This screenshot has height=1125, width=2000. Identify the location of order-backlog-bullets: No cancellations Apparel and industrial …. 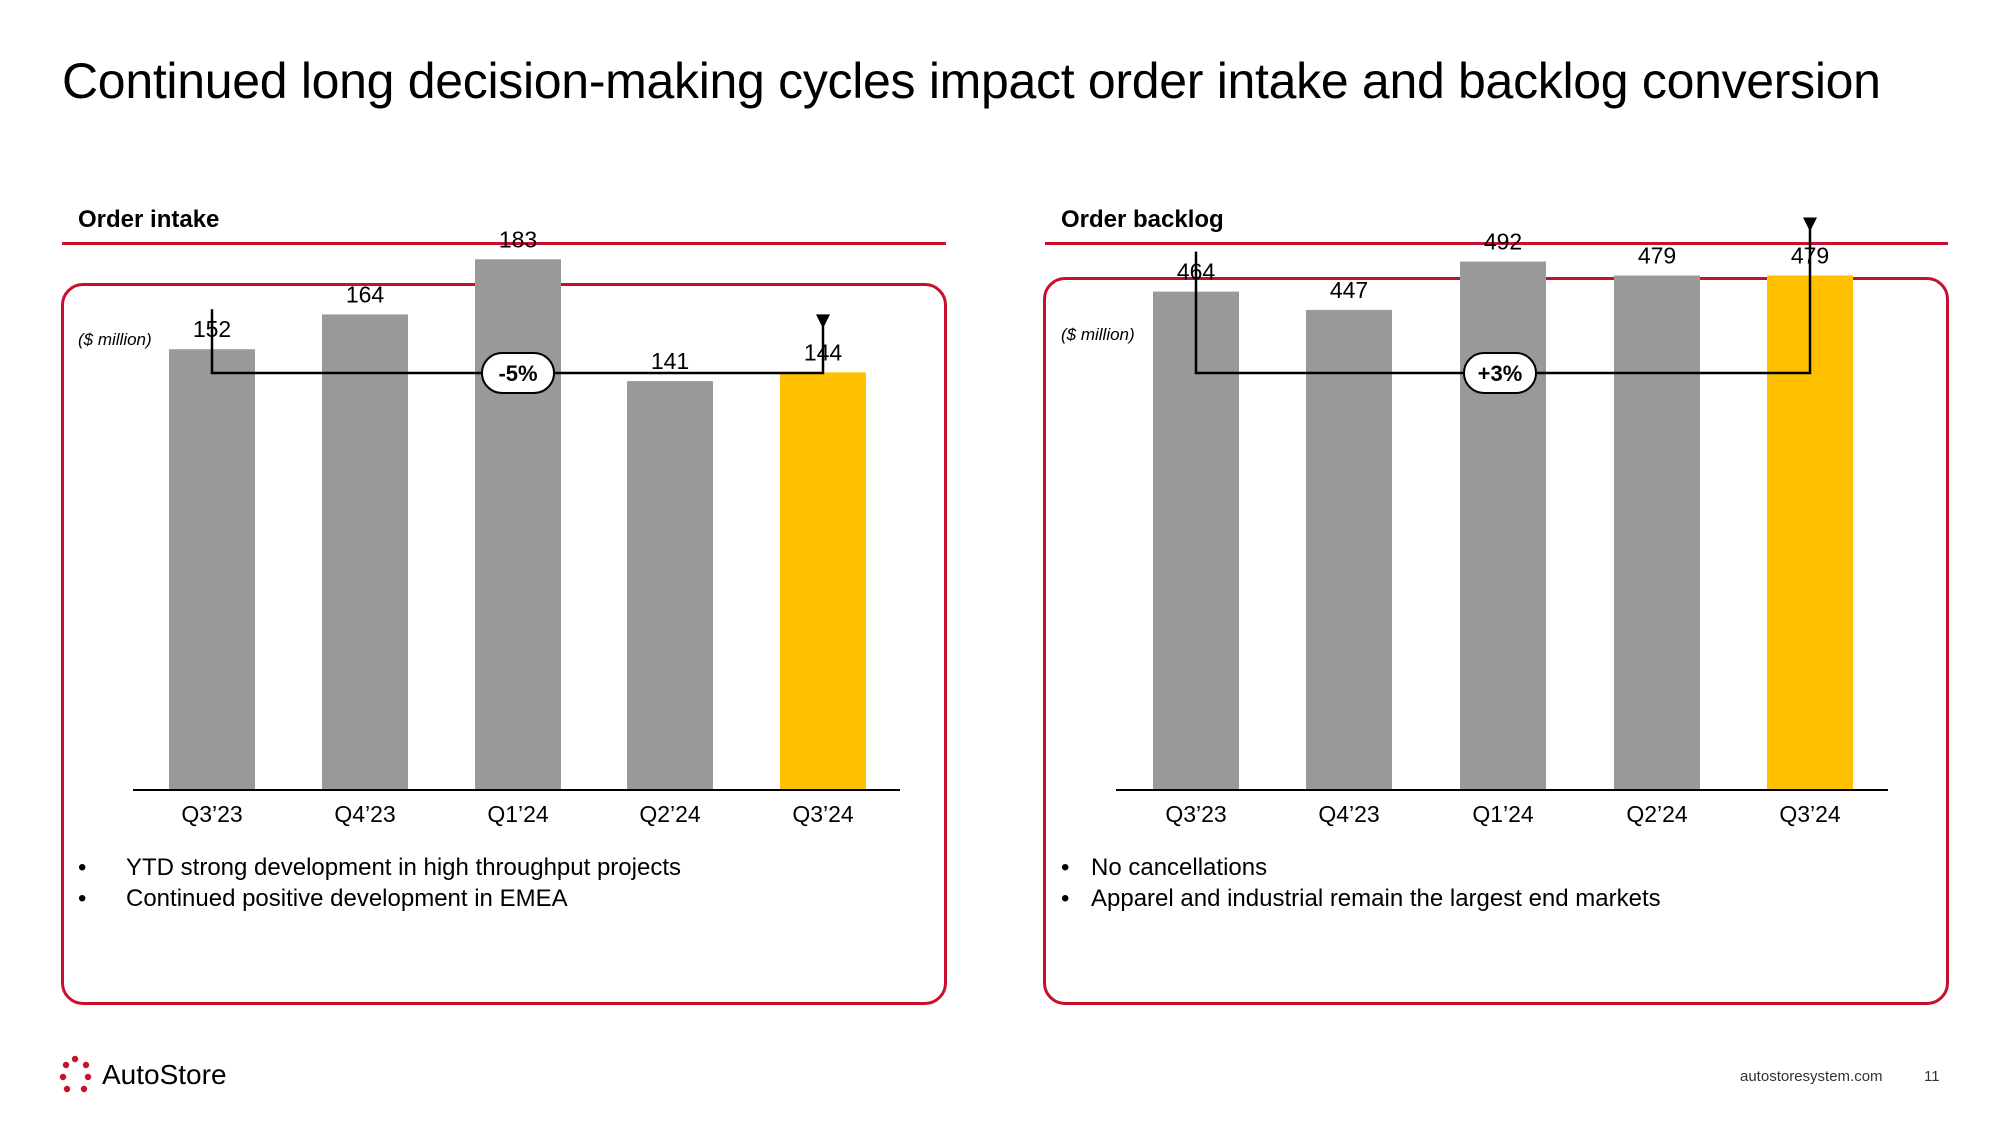
(1361, 883).